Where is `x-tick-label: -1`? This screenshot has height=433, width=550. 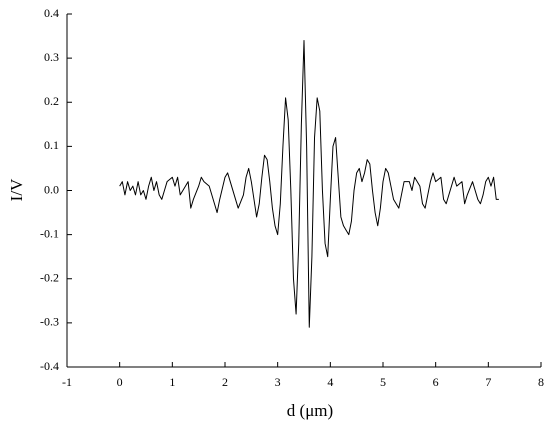 x-tick-label: -1 is located at coordinates (67, 382).